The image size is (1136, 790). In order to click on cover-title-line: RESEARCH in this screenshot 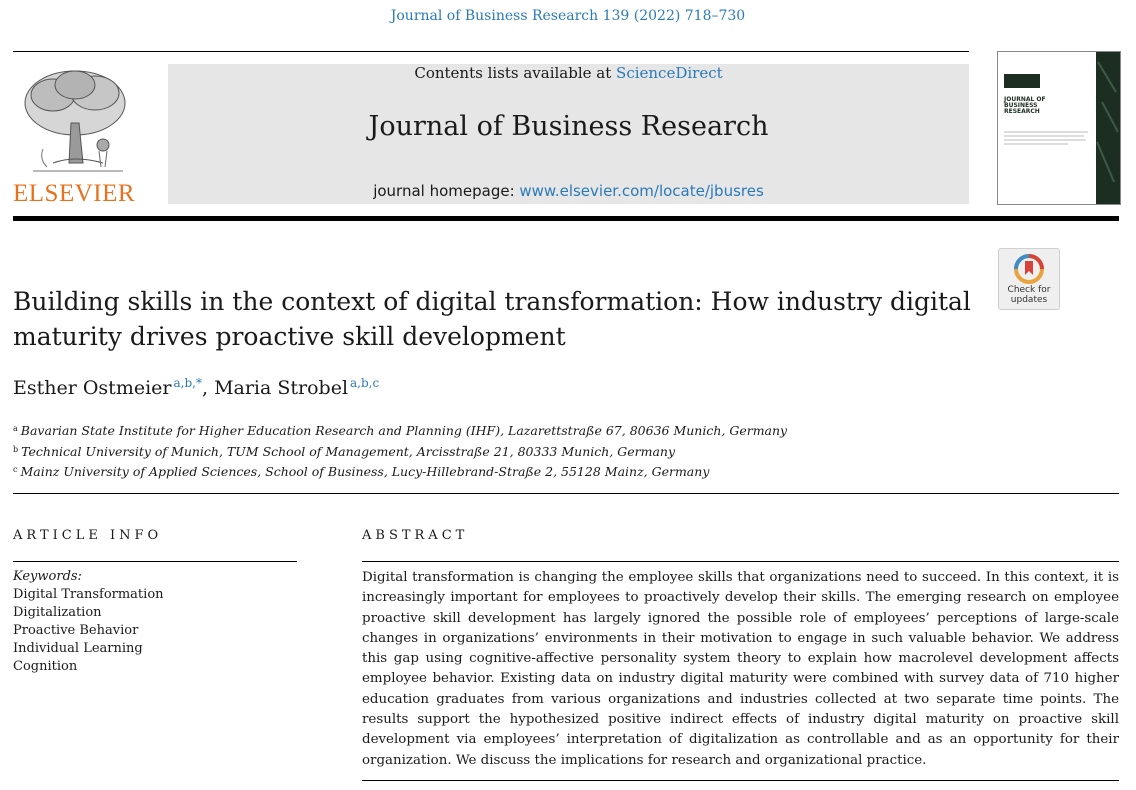, I will do `click(1022, 111)`.